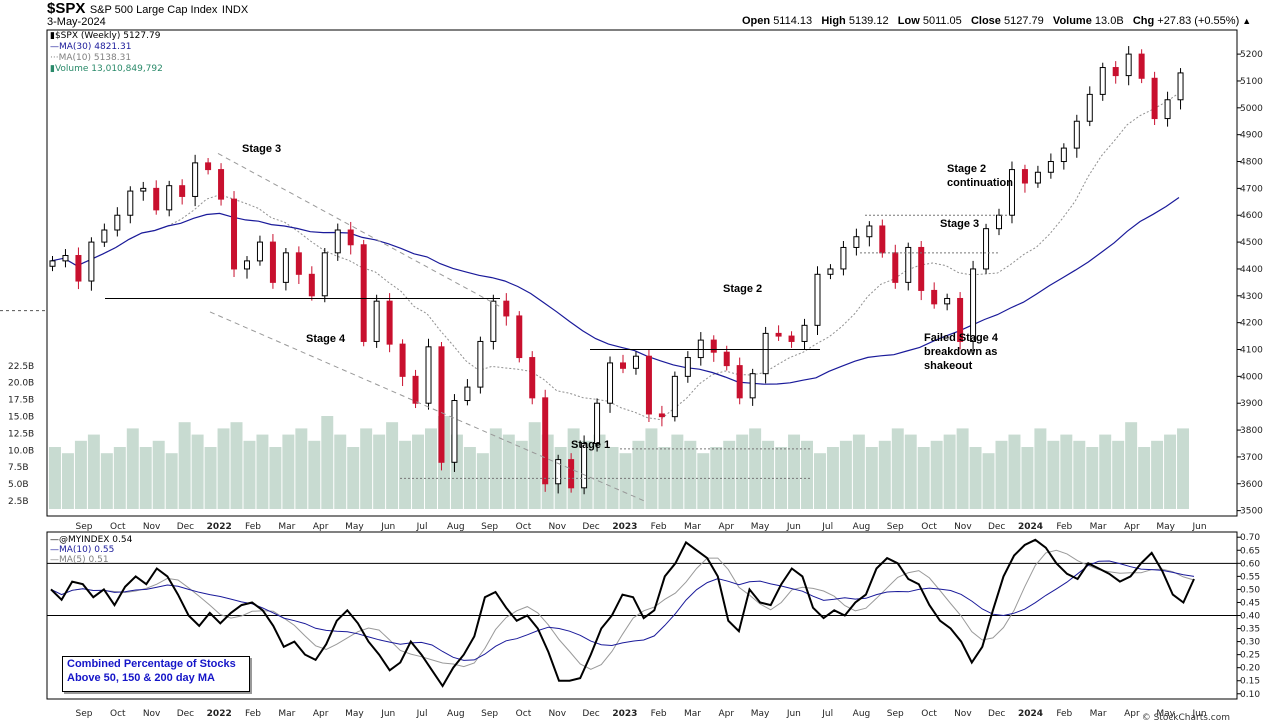  Describe the element at coordinates (827, 714) in the screenshot. I see `x-axis-label-bottom: Jul` at that location.